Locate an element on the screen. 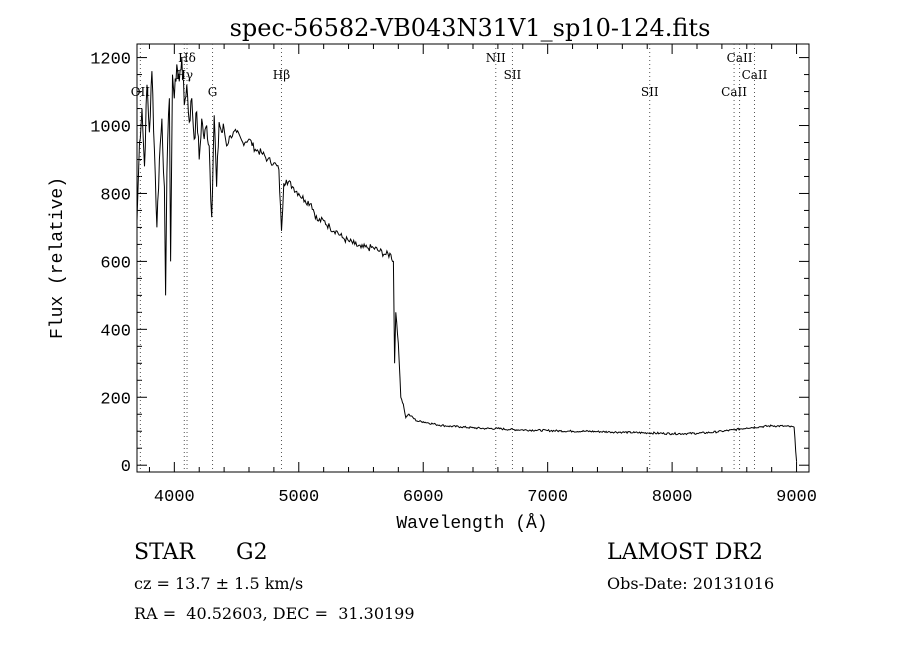 This screenshot has width=900, height=650. y-tick-label: 0 is located at coordinates (126, 467).